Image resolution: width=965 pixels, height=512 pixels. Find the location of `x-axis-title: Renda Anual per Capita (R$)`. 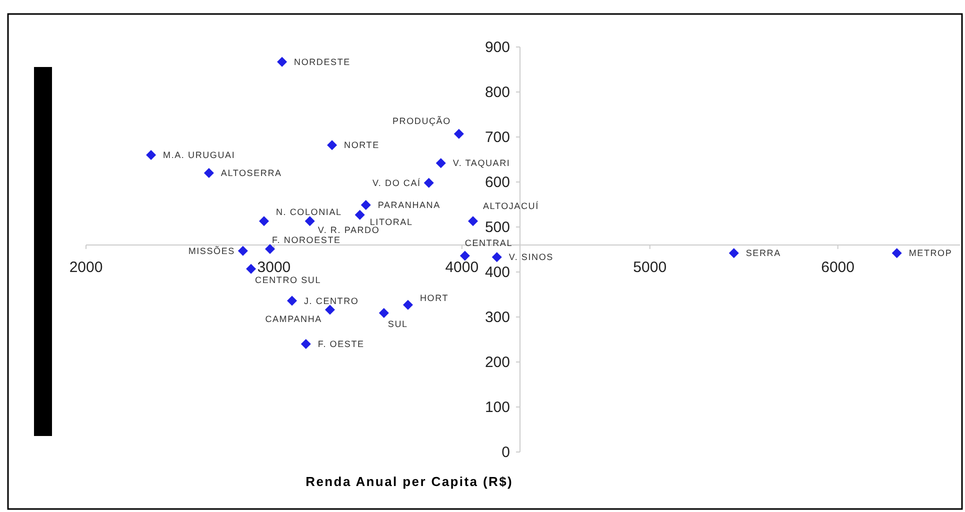

x-axis-title: Renda Anual per Capita (R$) is located at coordinates (410, 481).